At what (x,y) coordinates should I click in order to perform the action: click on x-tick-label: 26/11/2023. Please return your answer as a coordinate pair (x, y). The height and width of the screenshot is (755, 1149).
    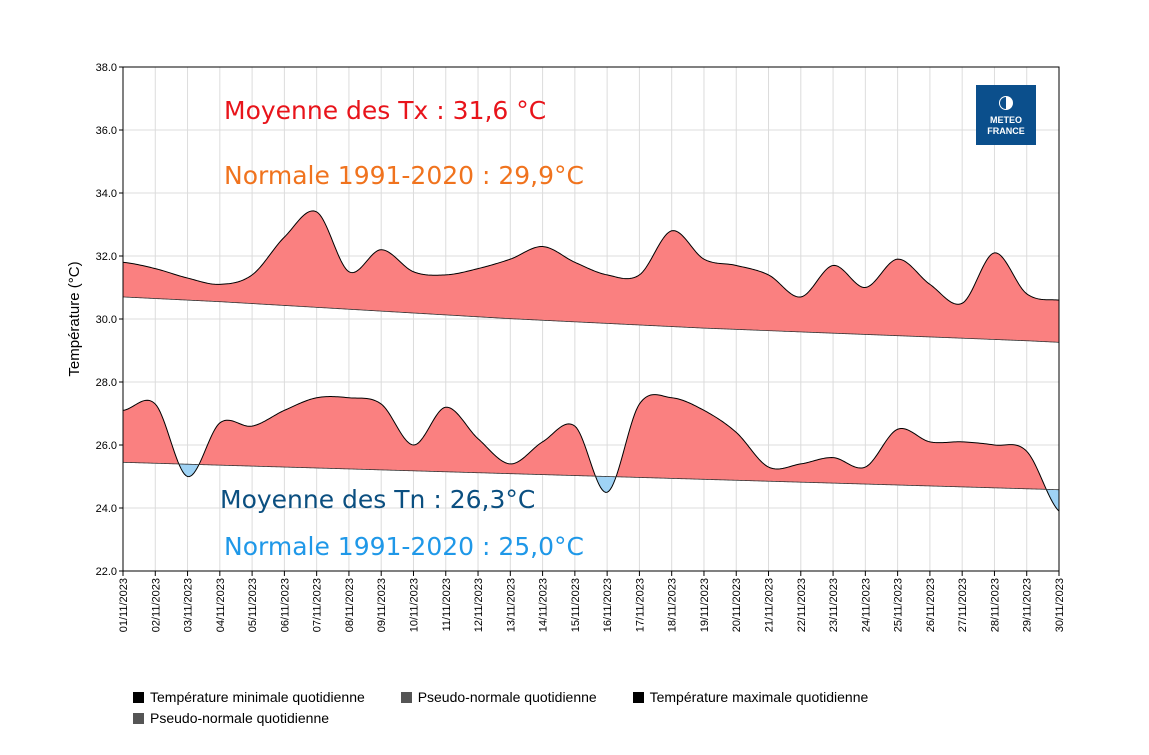
    Looking at the image, I should click on (931, 605).